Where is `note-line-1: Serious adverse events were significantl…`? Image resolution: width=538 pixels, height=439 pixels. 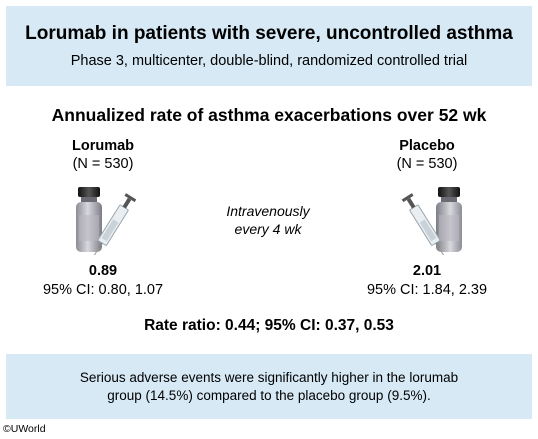 note-line-1: Serious adverse events were significantl… is located at coordinates (269, 377).